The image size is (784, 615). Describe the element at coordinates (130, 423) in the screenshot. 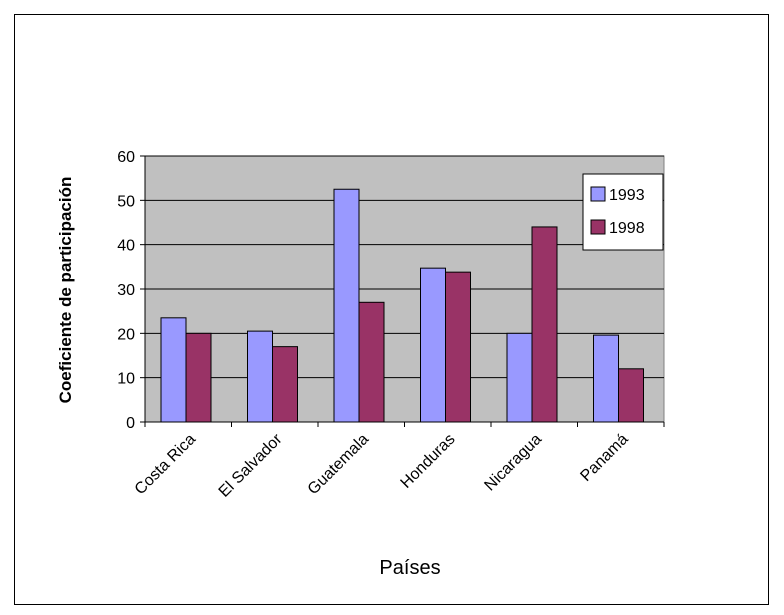

I see `y-tick-label: 0` at that location.